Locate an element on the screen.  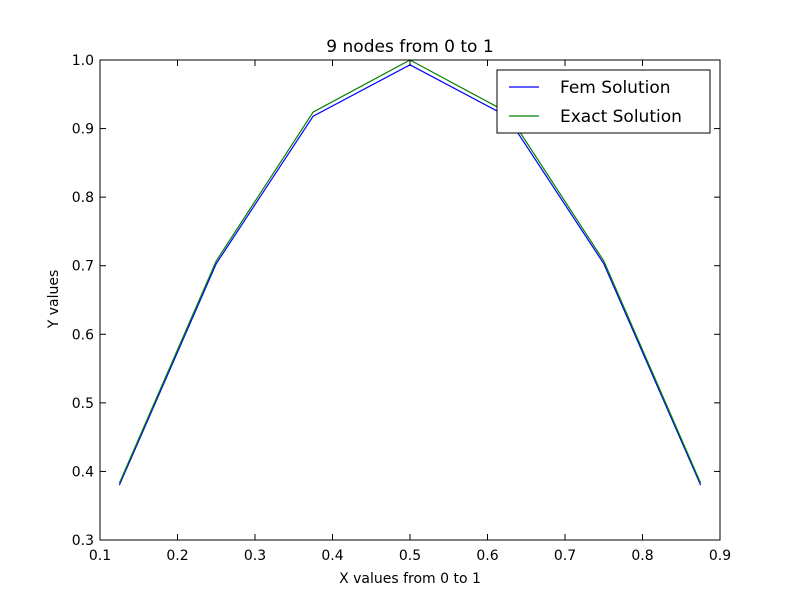
legend-label-1: Fem Solution is located at coordinates (615, 88).